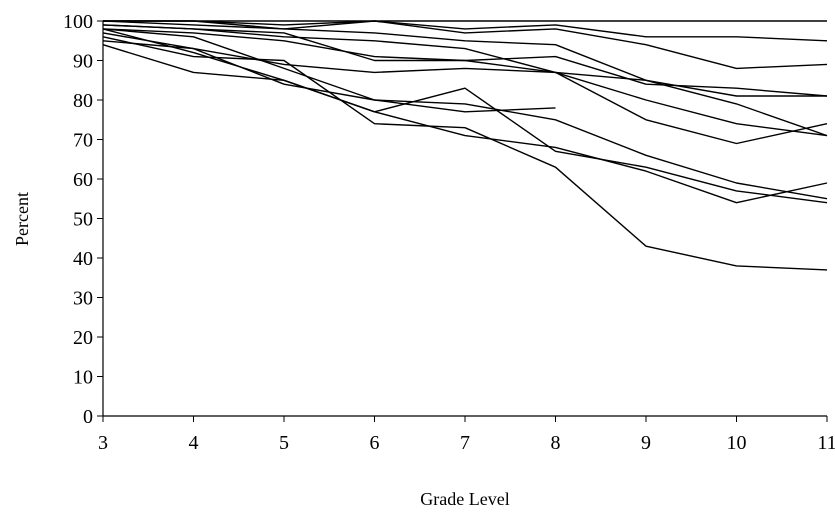 Image resolution: width=835 pixels, height=516 pixels. I want to click on x-tick-label: 11, so click(826, 443).